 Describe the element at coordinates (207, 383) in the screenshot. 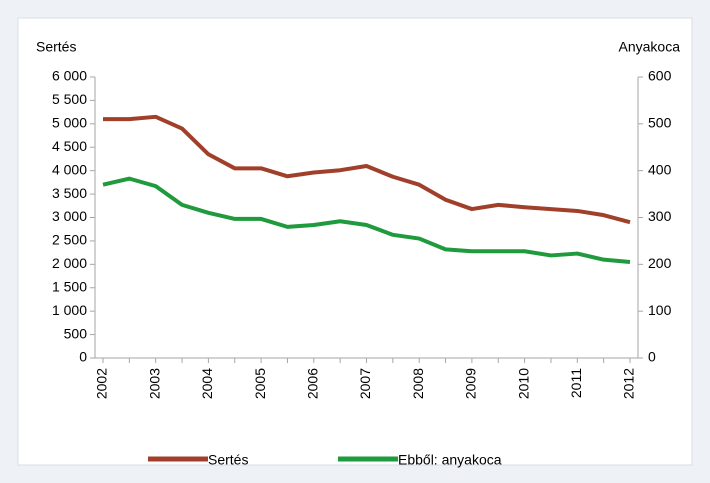

I see `x-tick-label: 2004` at that location.